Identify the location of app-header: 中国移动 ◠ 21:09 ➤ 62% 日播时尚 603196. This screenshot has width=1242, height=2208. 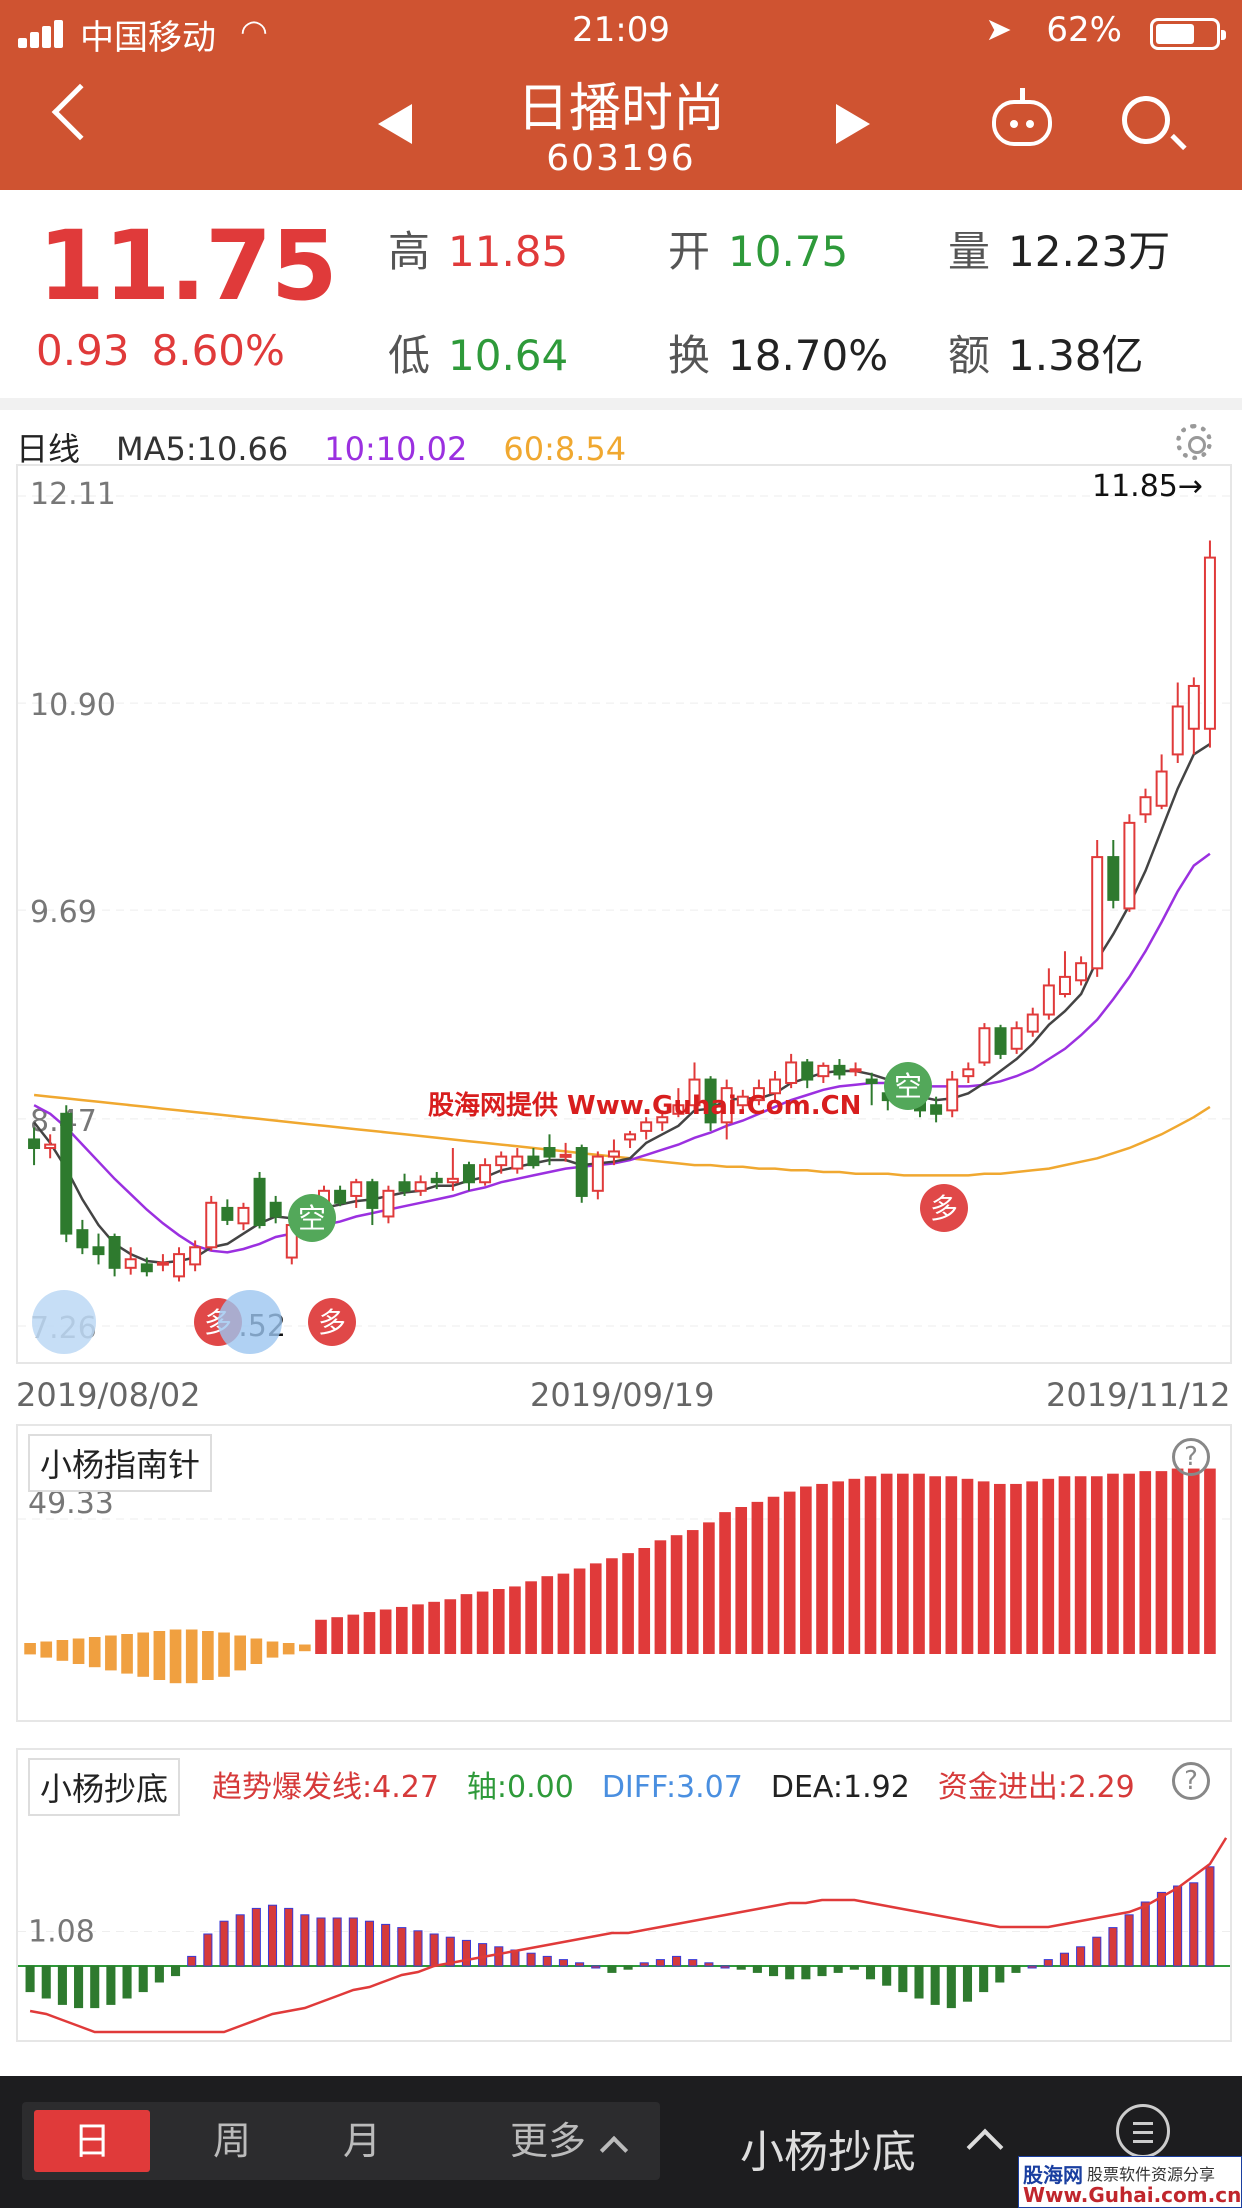
(621, 95).